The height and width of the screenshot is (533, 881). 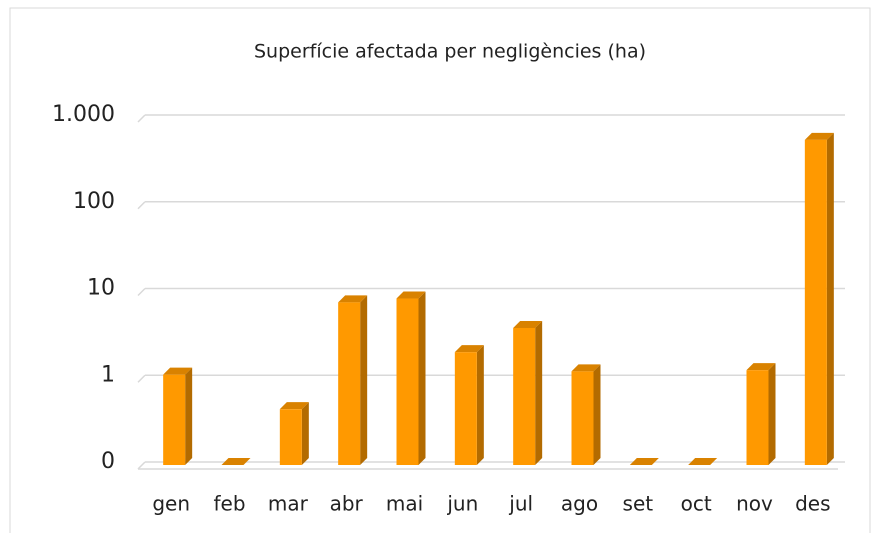 What do you see at coordinates (288, 504) in the screenshot?
I see `x-tick-label: mar` at bounding box center [288, 504].